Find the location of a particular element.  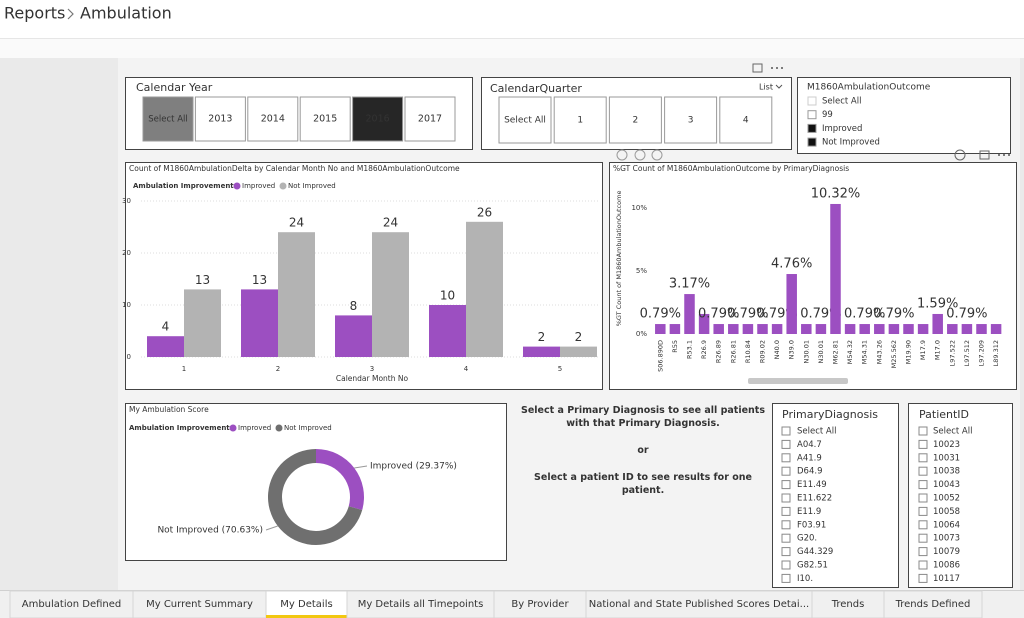

slicer-button-label: Select All is located at coordinates (167, 120).